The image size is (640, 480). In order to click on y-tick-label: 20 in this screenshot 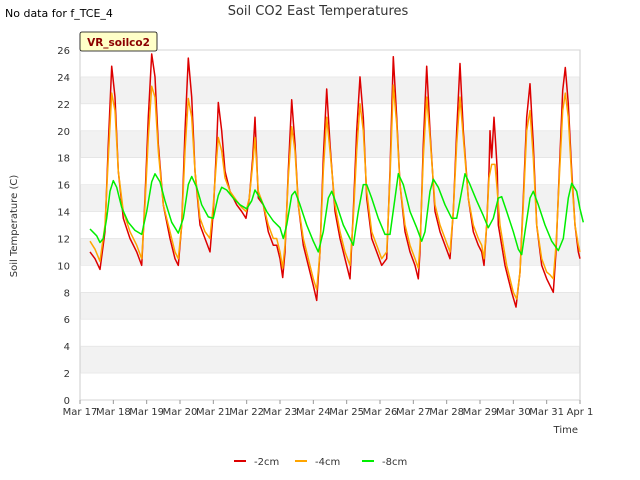, I will do `click(63, 132)`.